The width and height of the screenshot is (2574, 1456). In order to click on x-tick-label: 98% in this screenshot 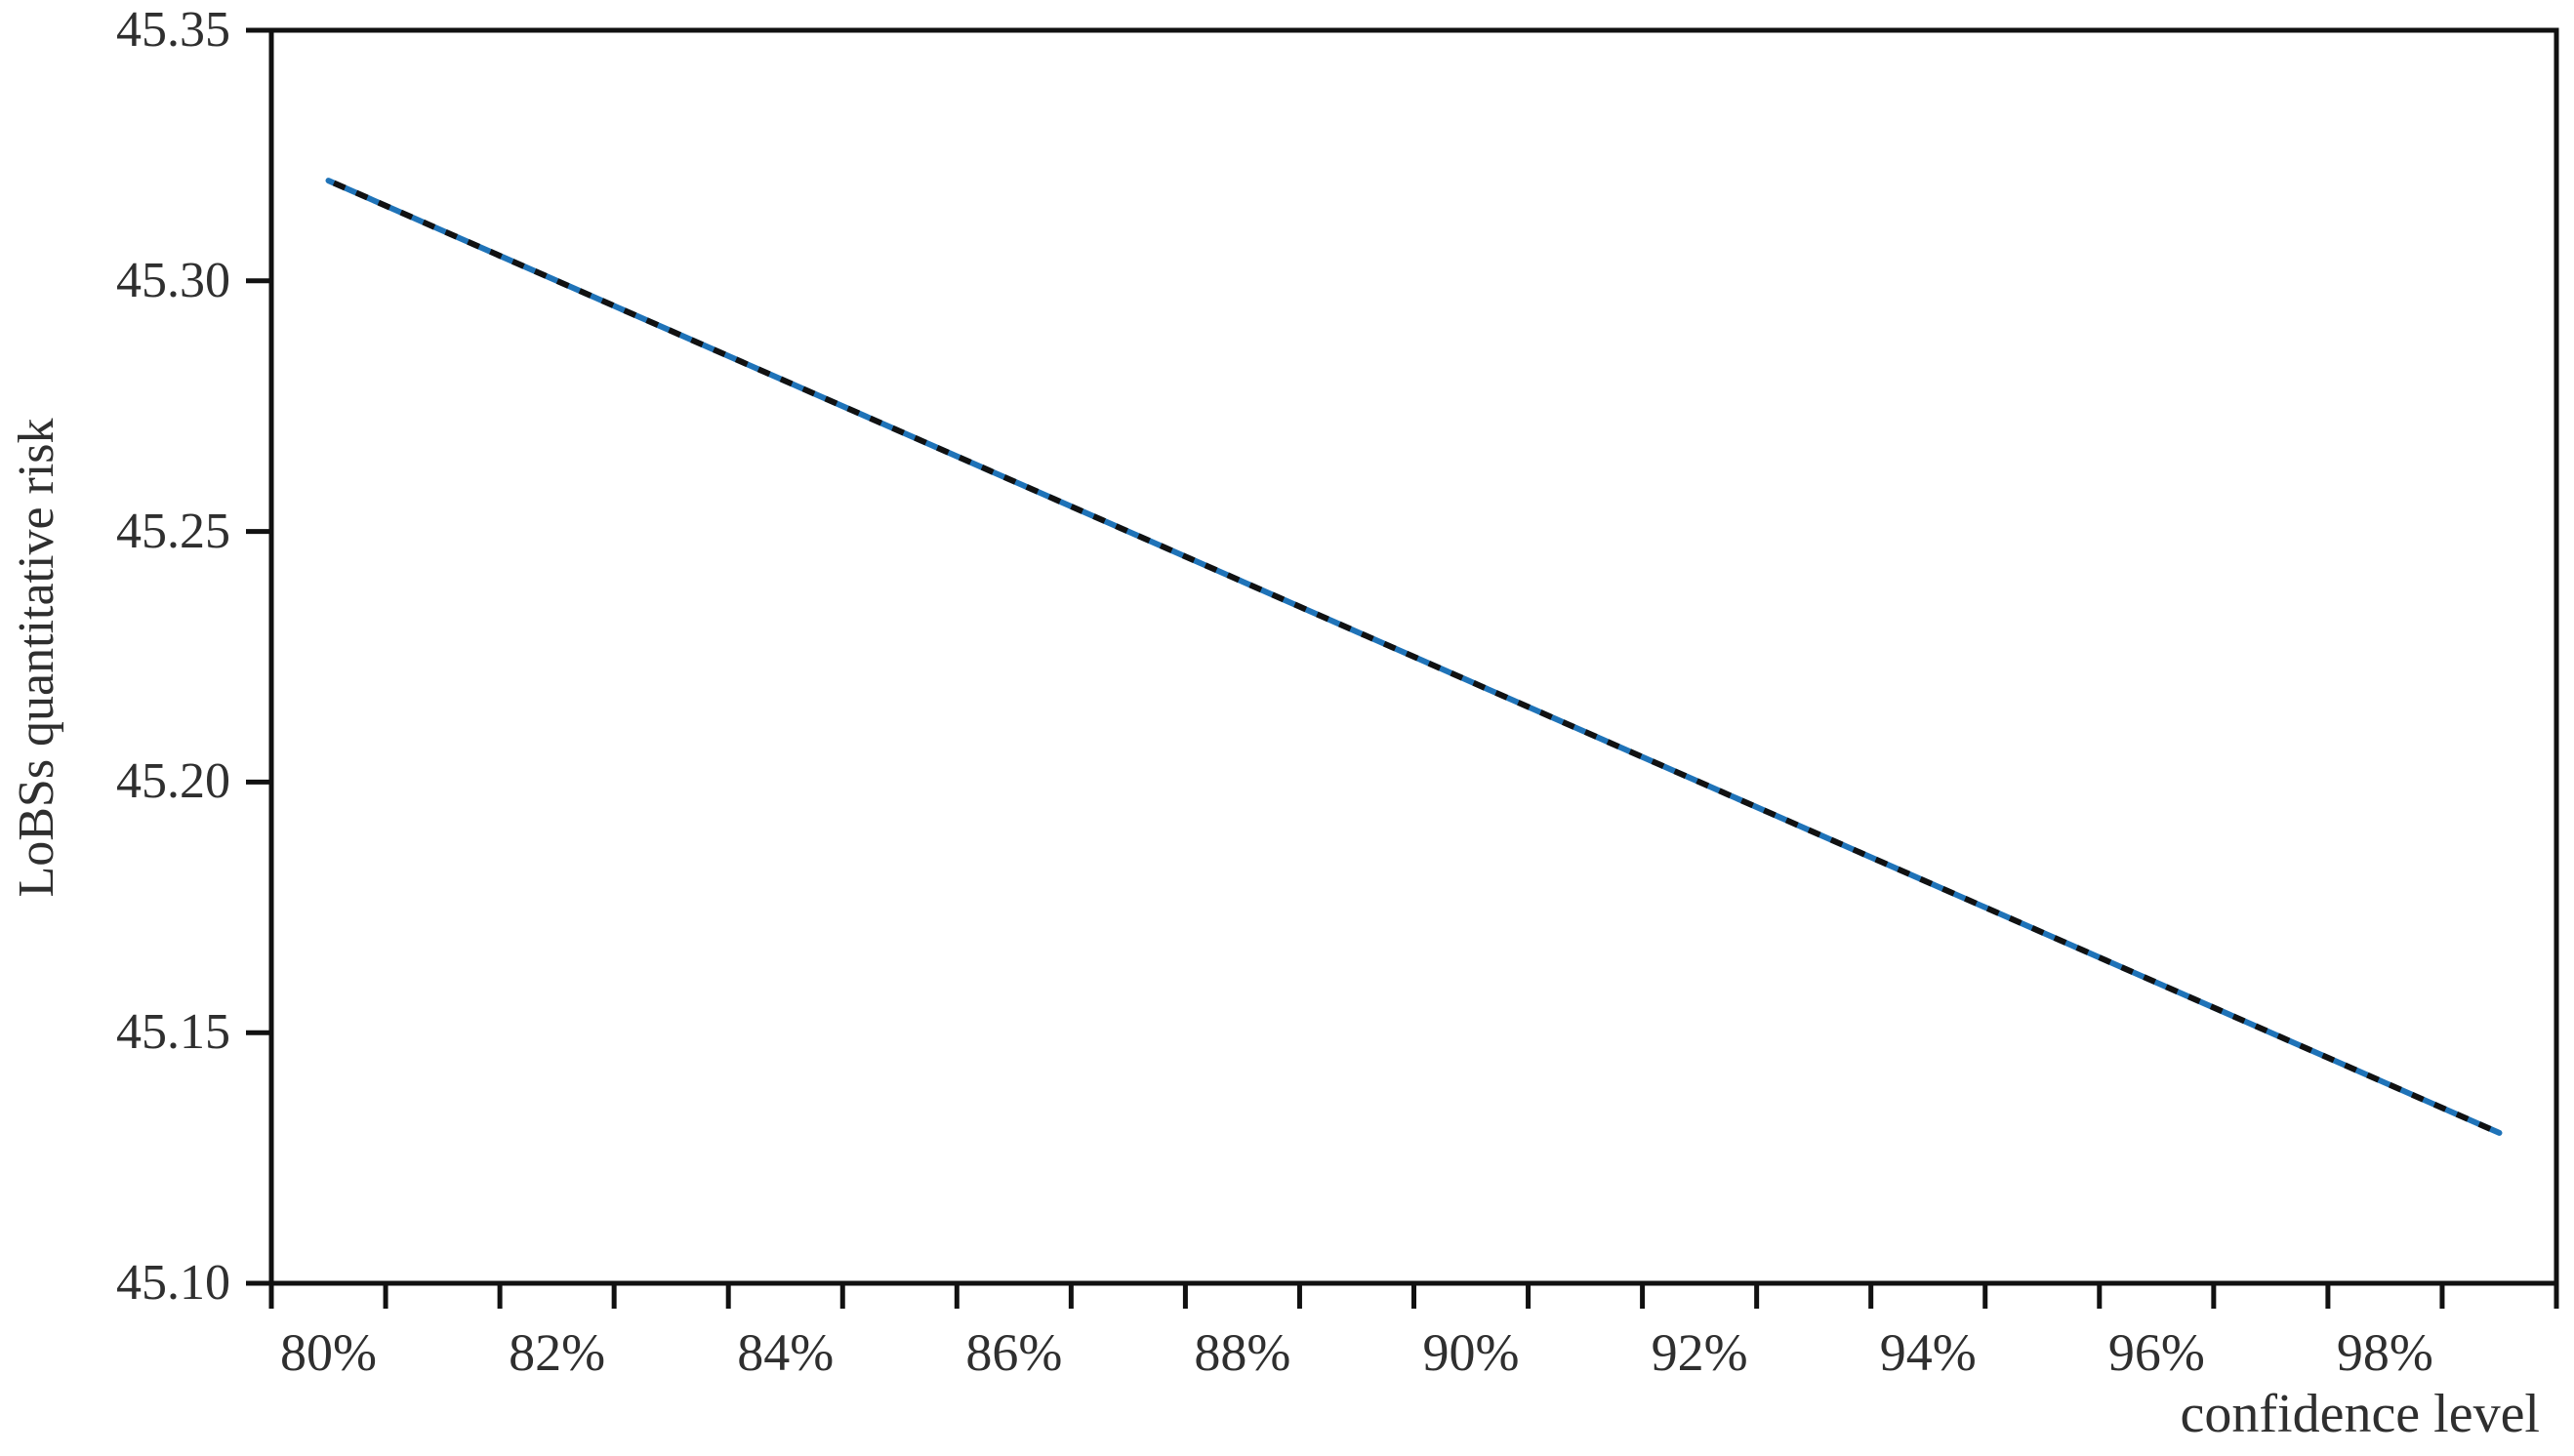, I will do `click(2384, 1352)`.